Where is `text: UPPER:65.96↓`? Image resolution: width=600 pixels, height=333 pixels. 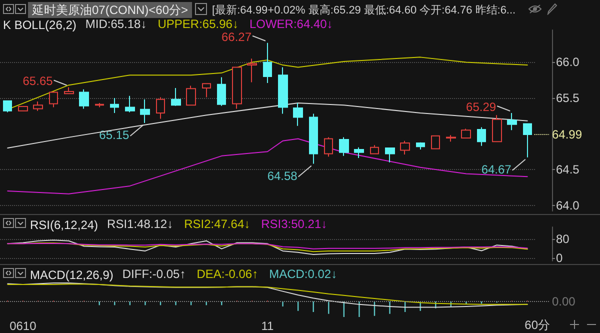
text: UPPER:65.96↓ is located at coordinates (198, 24).